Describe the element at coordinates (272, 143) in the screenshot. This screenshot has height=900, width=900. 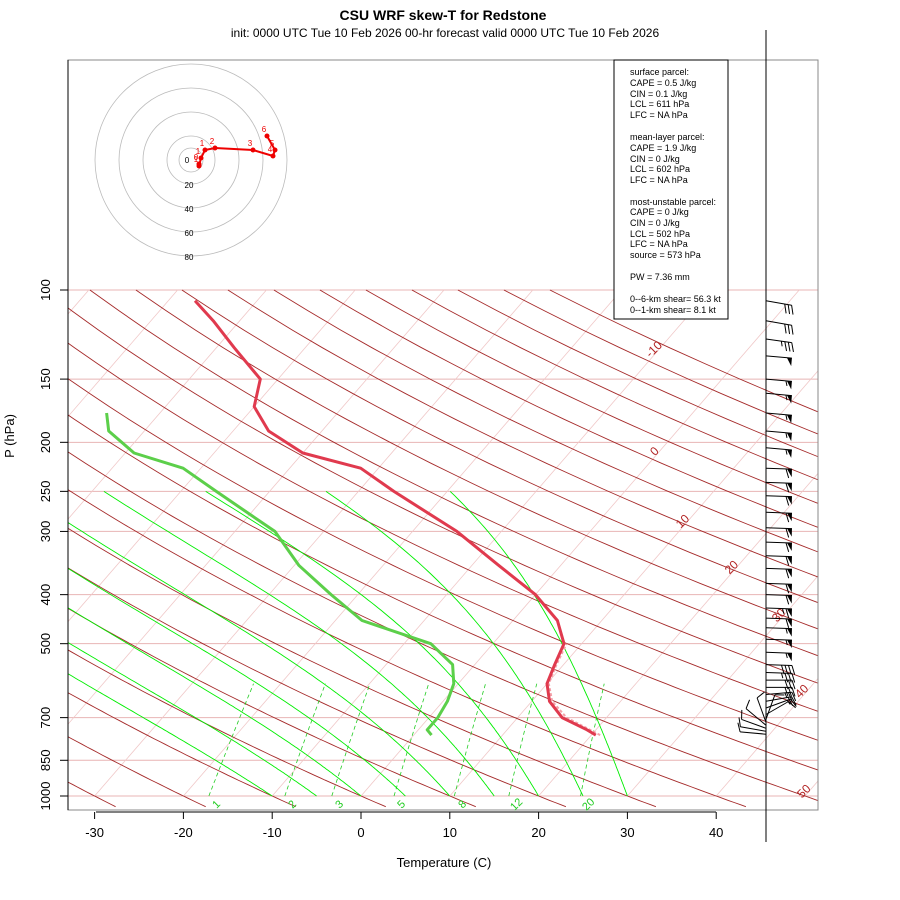
I see `hodograph-point-label: 5` at that location.